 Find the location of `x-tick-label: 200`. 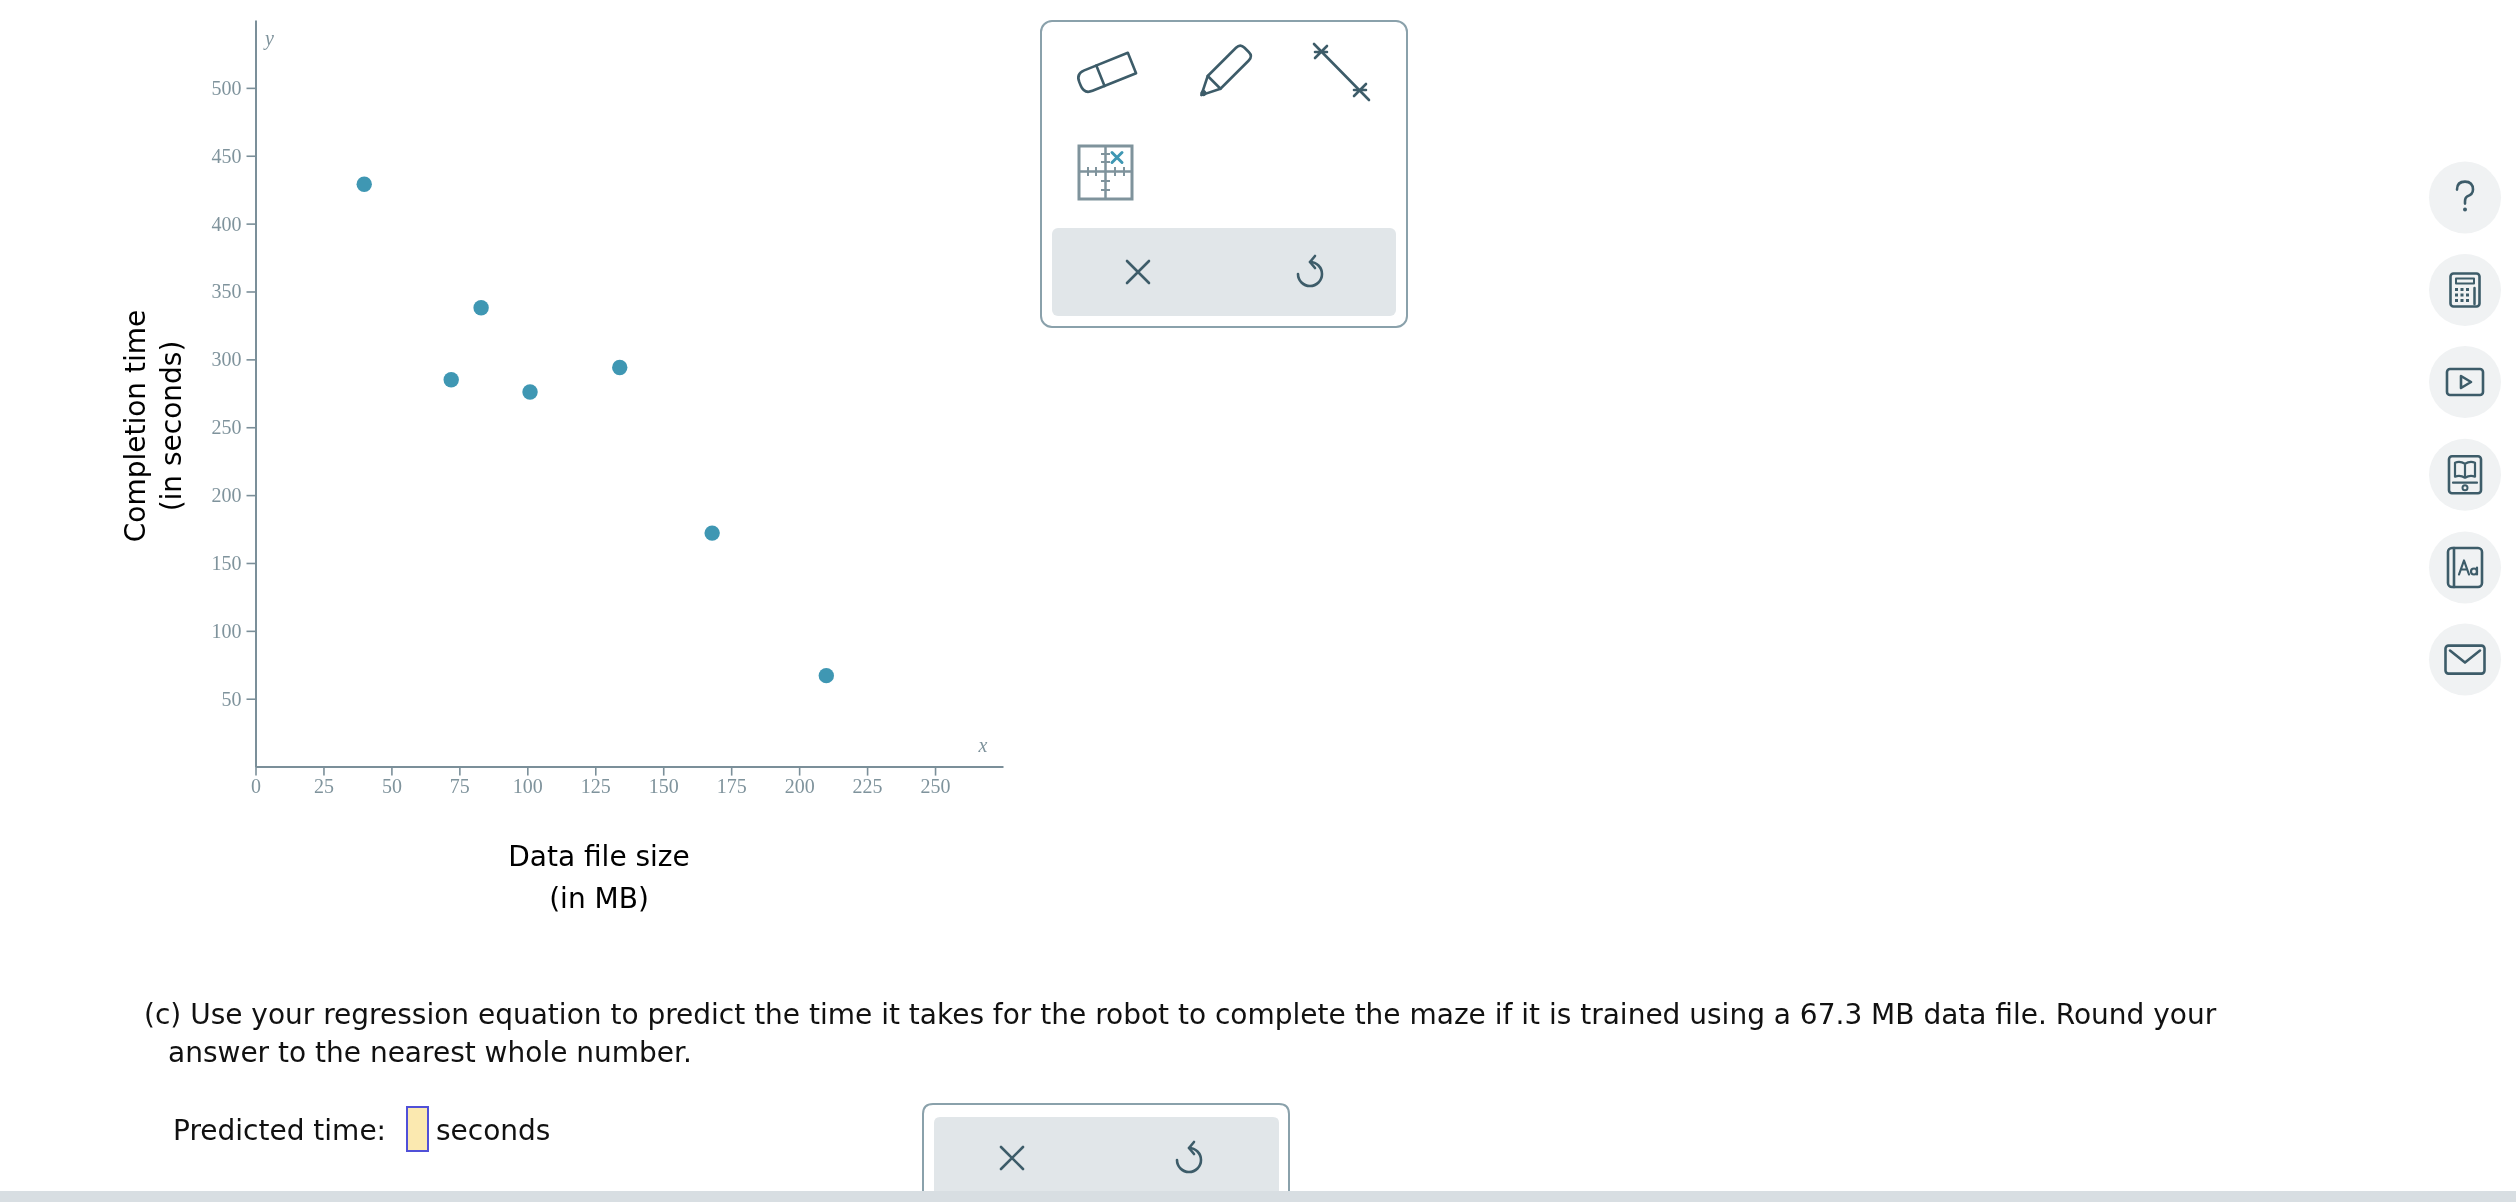

x-tick-label: 200 is located at coordinates (799, 785).